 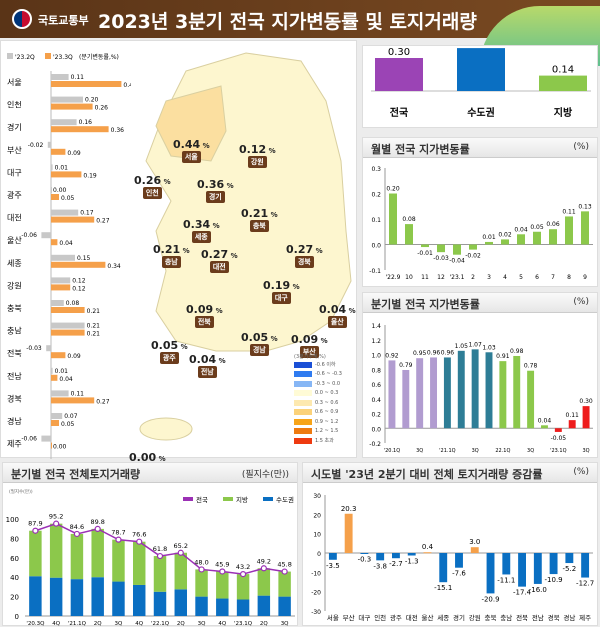 I want to click on region-label: 제주, so click(x=14, y=444).